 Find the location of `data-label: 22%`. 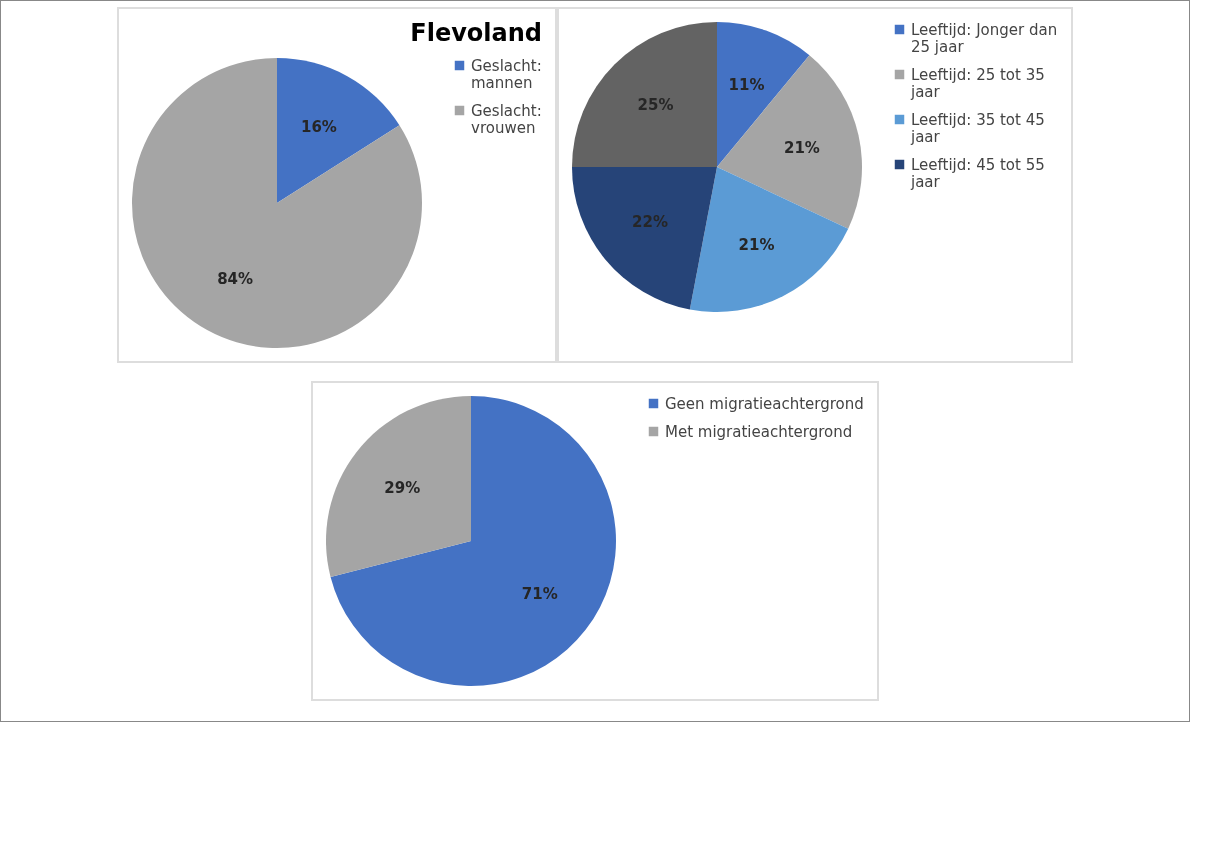

data-label: 22% is located at coordinates (650, 222).